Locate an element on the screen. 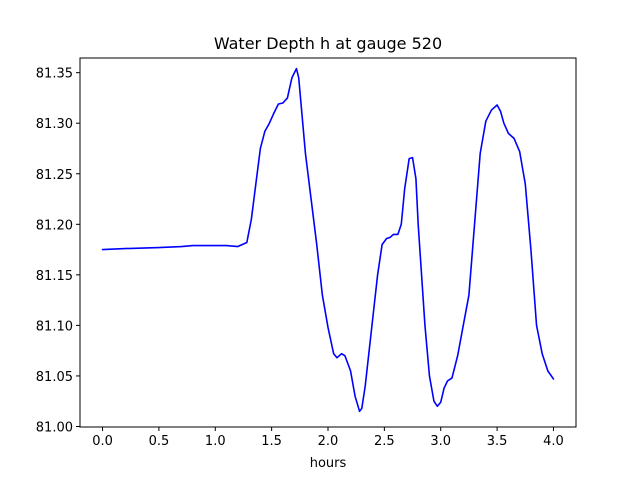  y-tick-label: 81.20 is located at coordinates (54, 225).